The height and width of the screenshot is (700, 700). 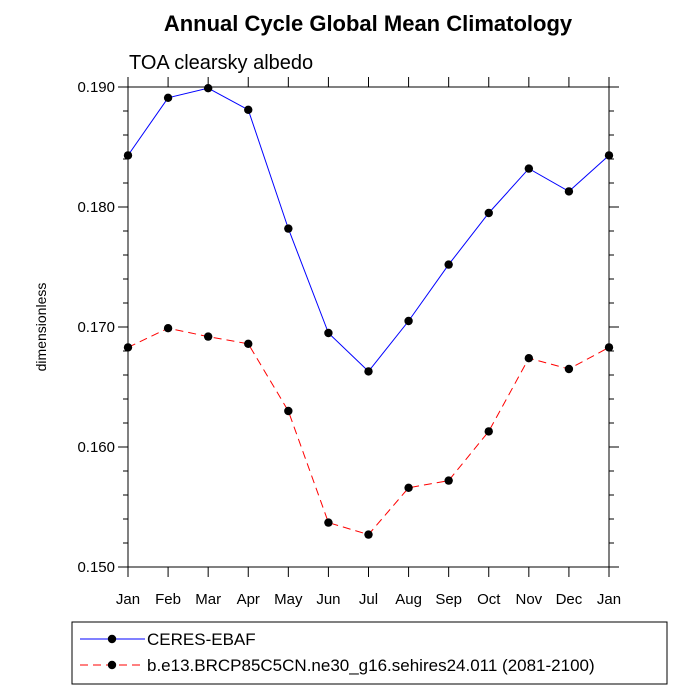 What do you see at coordinates (96, 87) in the screenshot?
I see `y-tick-label: 0.190` at bounding box center [96, 87].